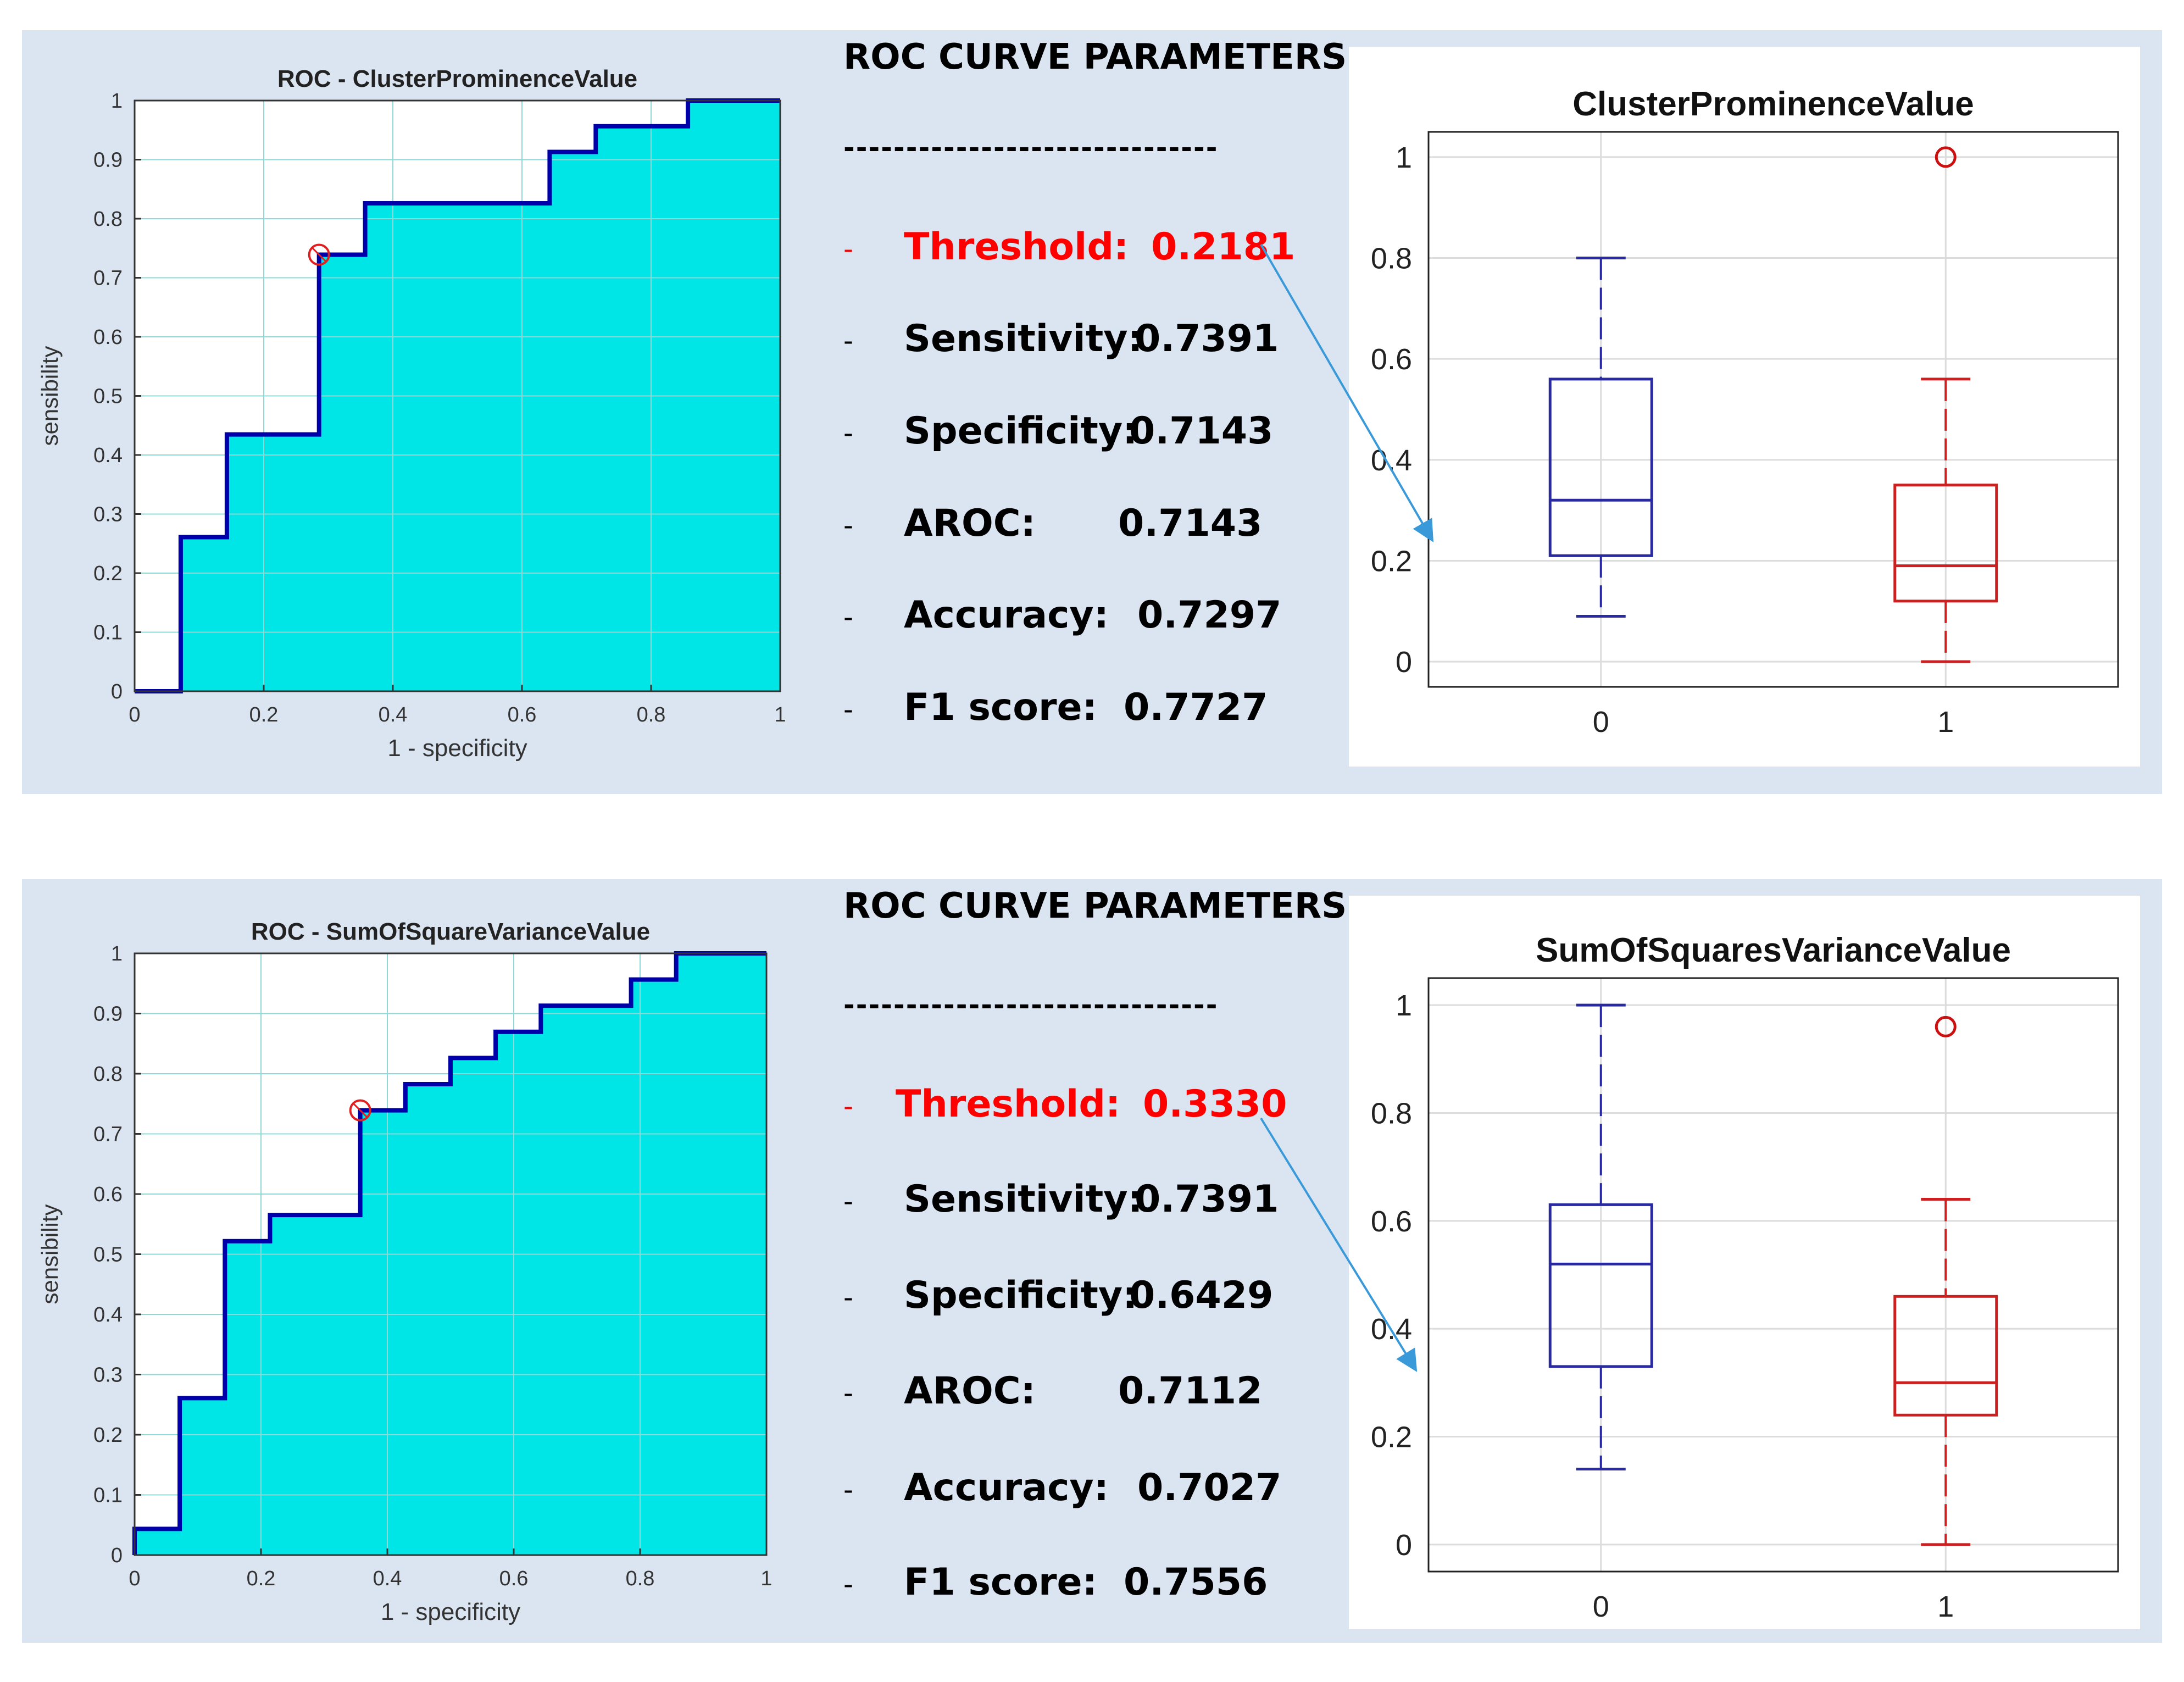 The height and width of the screenshot is (1682, 2184). What do you see at coordinates (388, 1578) in the screenshot?
I see `x-tick-label: 0.4` at bounding box center [388, 1578].